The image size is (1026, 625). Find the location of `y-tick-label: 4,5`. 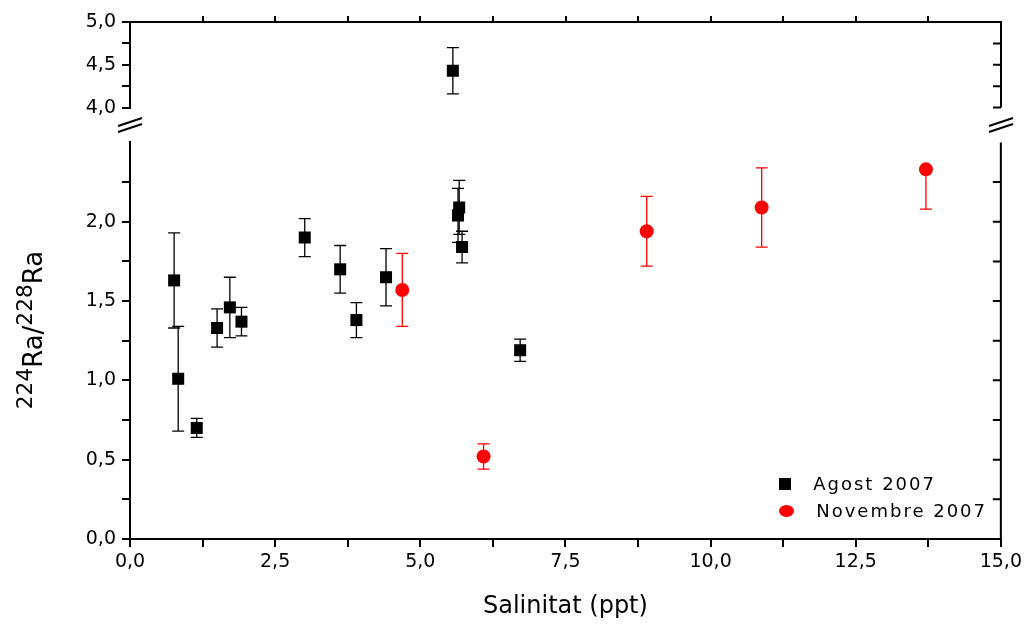

y-tick-label: 4,5 is located at coordinates (100, 62).